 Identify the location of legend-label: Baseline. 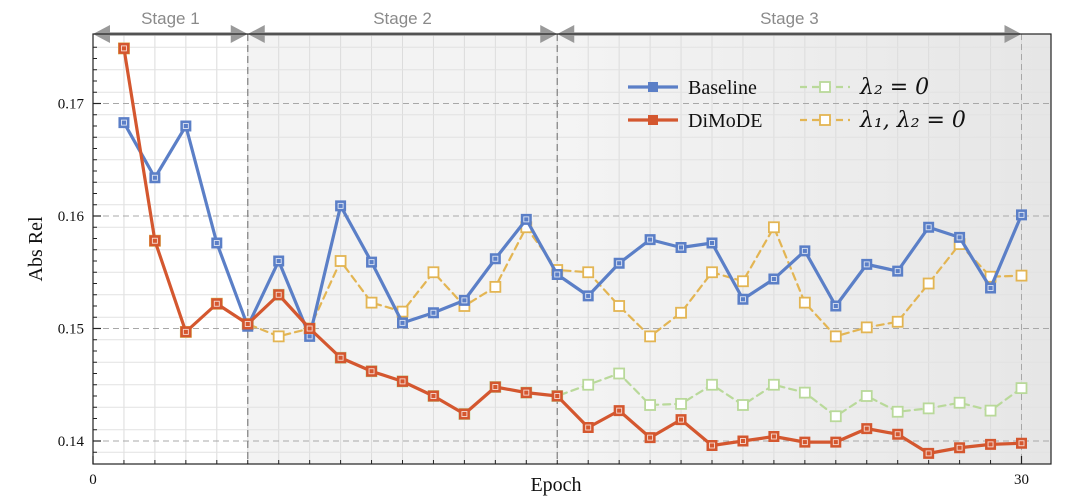
(722, 88).